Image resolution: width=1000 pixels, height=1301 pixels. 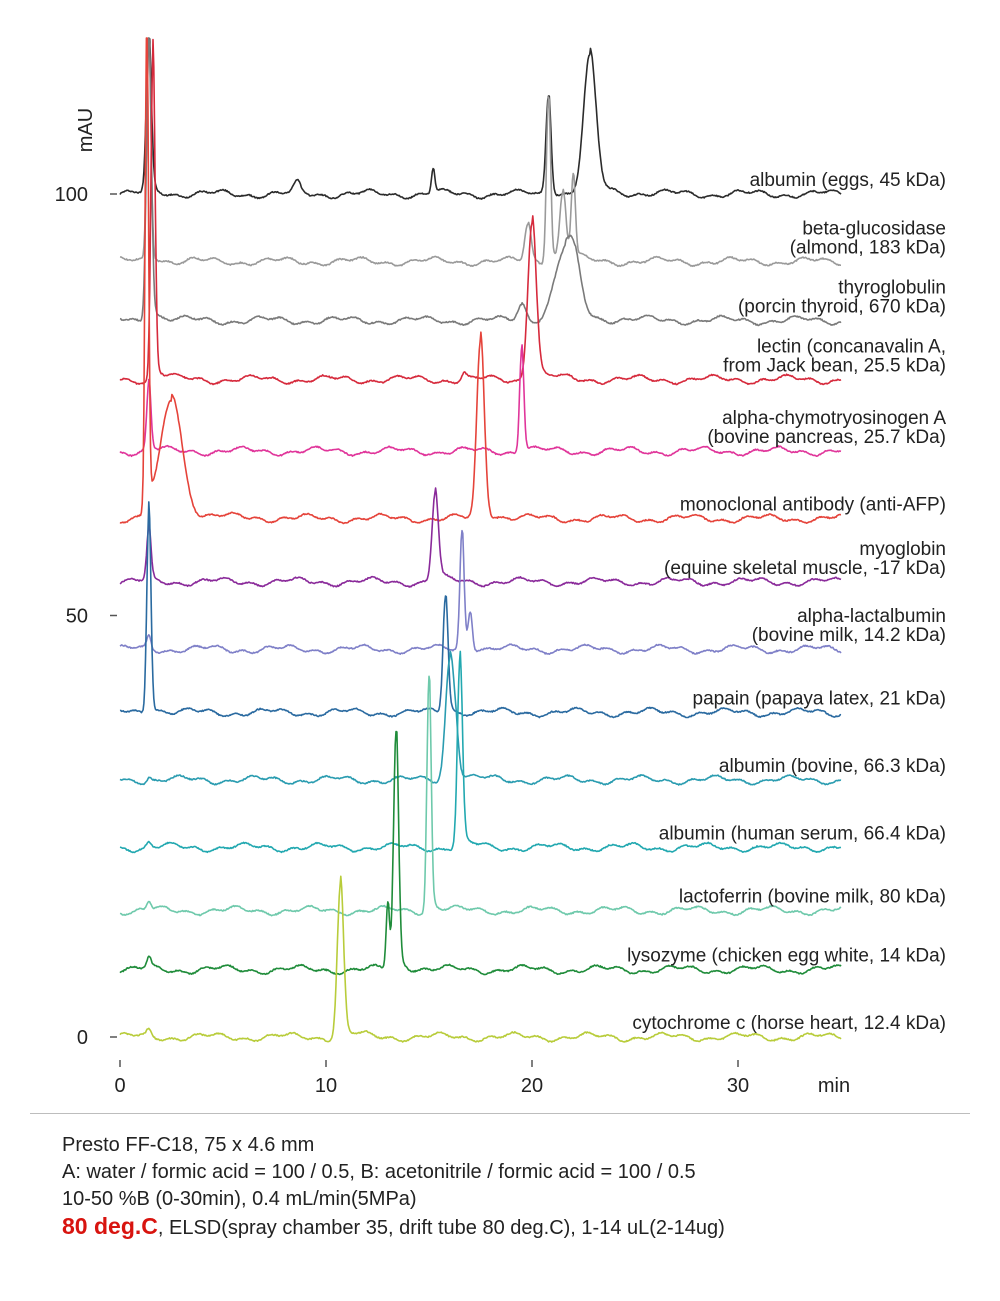 What do you see at coordinates (71, 195) in the screenshot?
I see `y-tick-label: 100` at bounding box center [71, 195].